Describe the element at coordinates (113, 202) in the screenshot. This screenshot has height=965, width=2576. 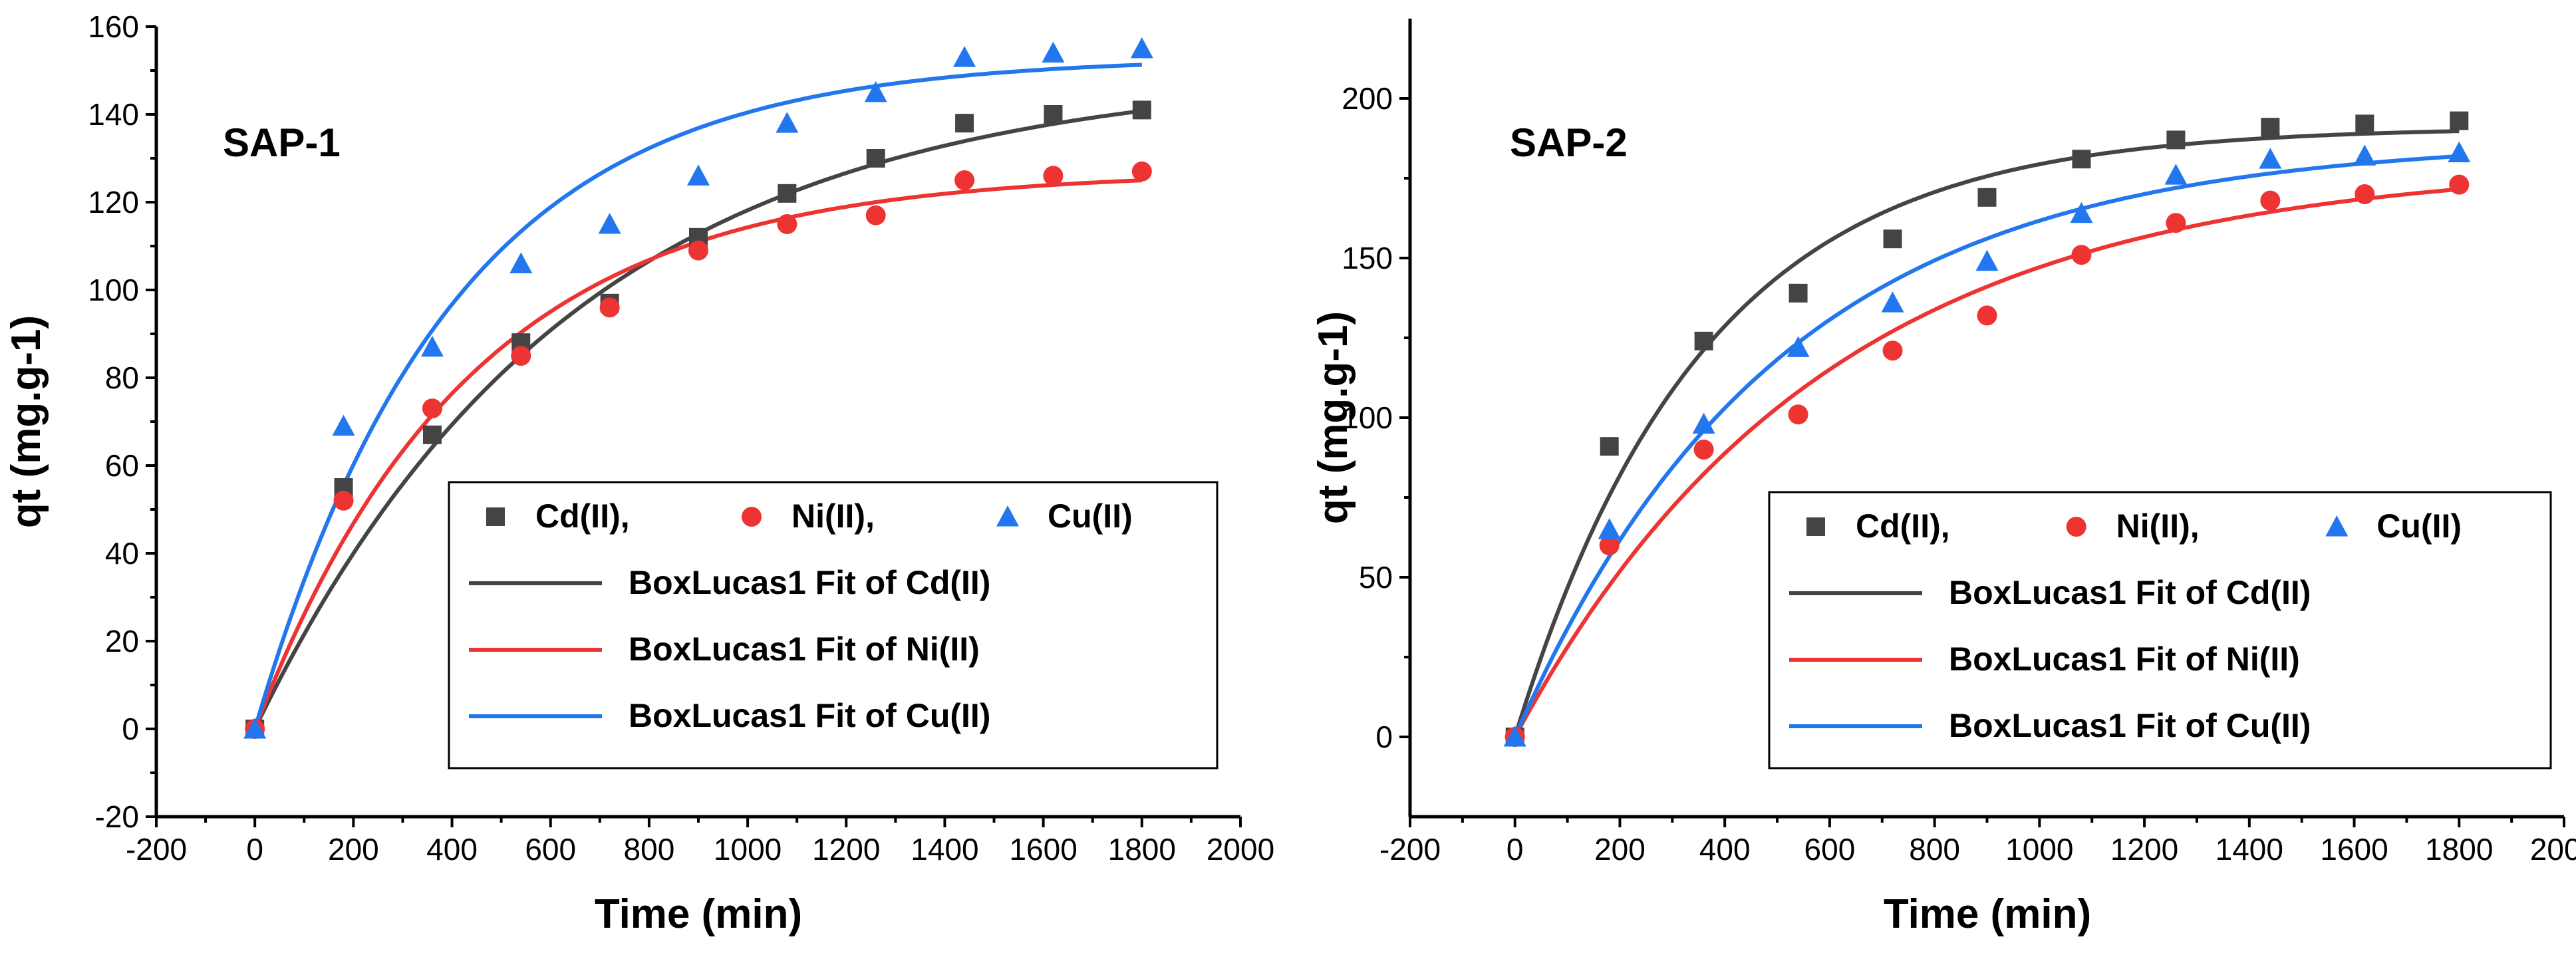
I see `y-tick-label: 120` at that location.